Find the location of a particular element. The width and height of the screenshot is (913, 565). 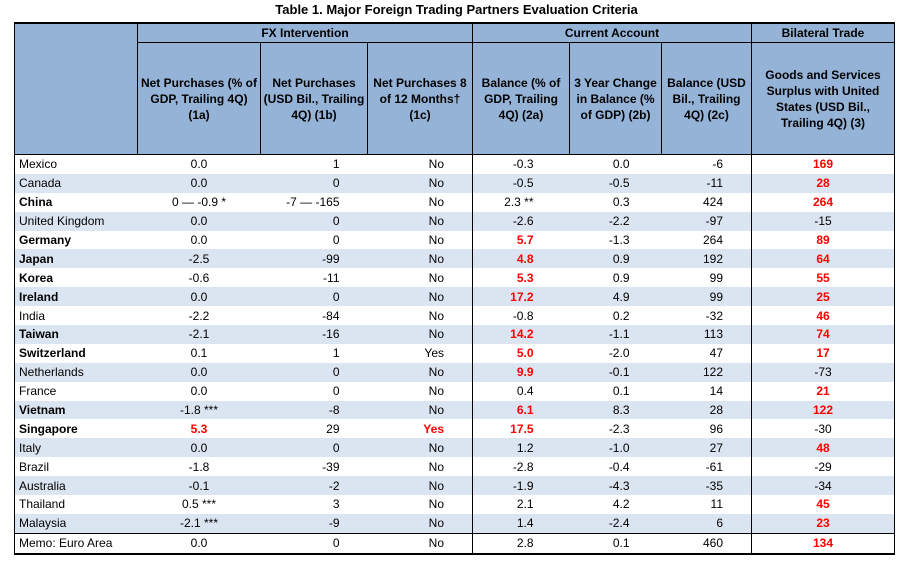

table-row: France 0.0 0 No 0.4 0.1 14 21 is located at coordinates (454, 391).